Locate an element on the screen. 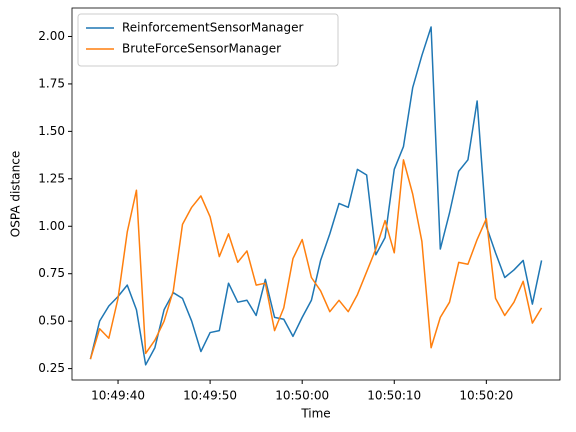 Image resolution: width=576 pixels, height=432 pixels. y-tick-label: 1.25 is located at coordinates (51, 178).